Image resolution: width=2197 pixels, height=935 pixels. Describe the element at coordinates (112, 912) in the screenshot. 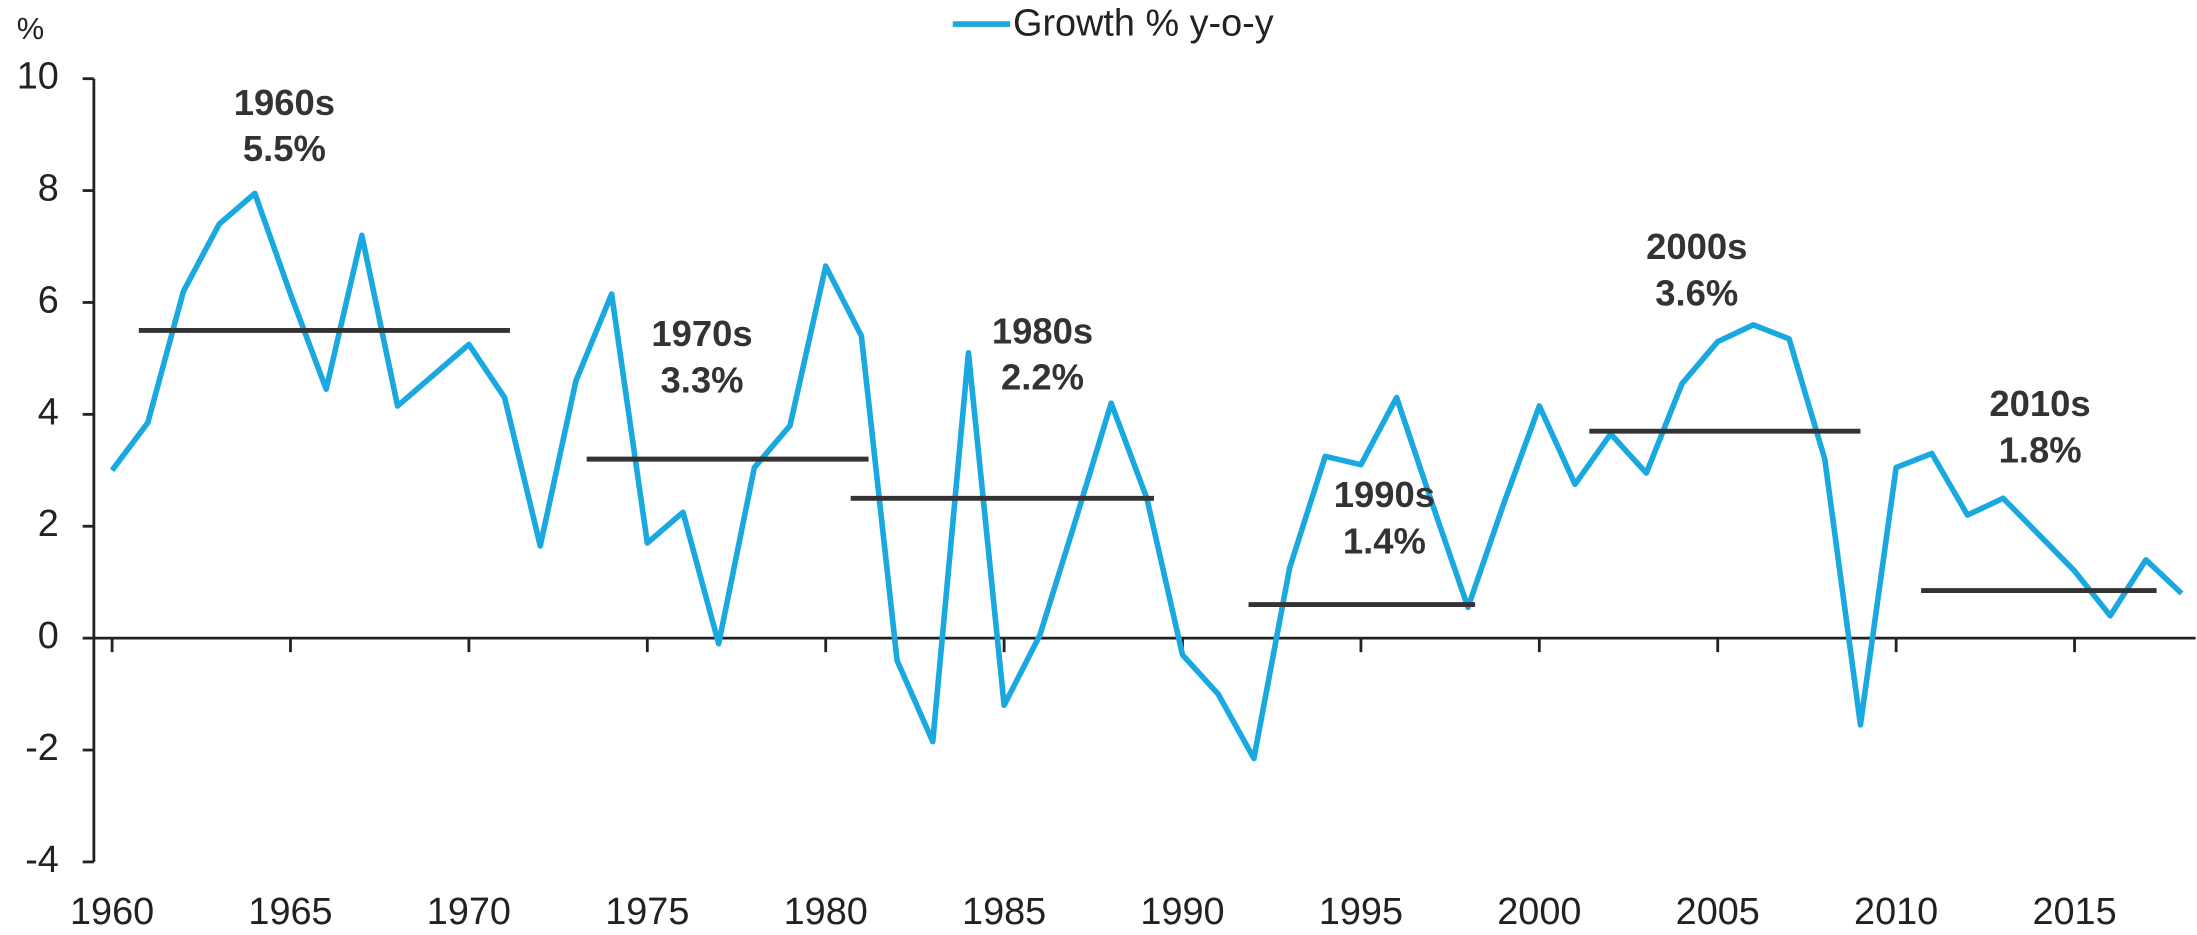

I see `x-tick-label: 1960` at that location.